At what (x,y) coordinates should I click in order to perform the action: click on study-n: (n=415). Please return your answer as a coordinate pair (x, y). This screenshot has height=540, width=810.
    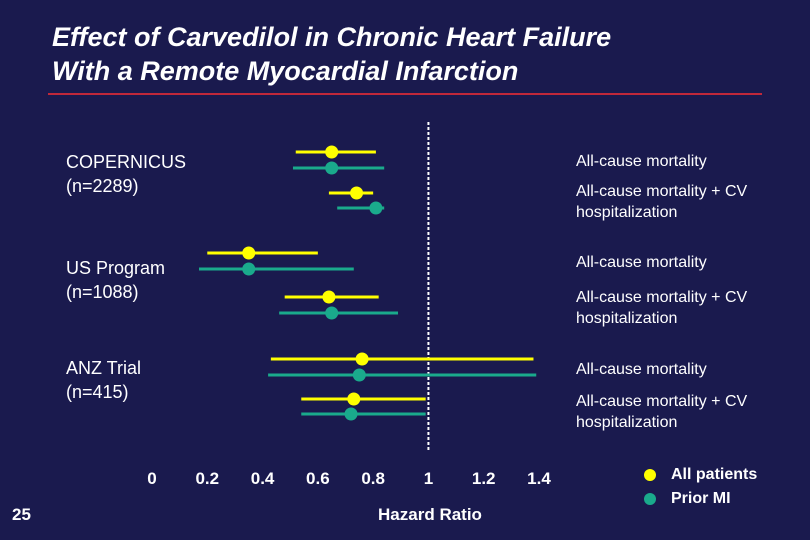
    Looking at the image, I should click on (97, 392).